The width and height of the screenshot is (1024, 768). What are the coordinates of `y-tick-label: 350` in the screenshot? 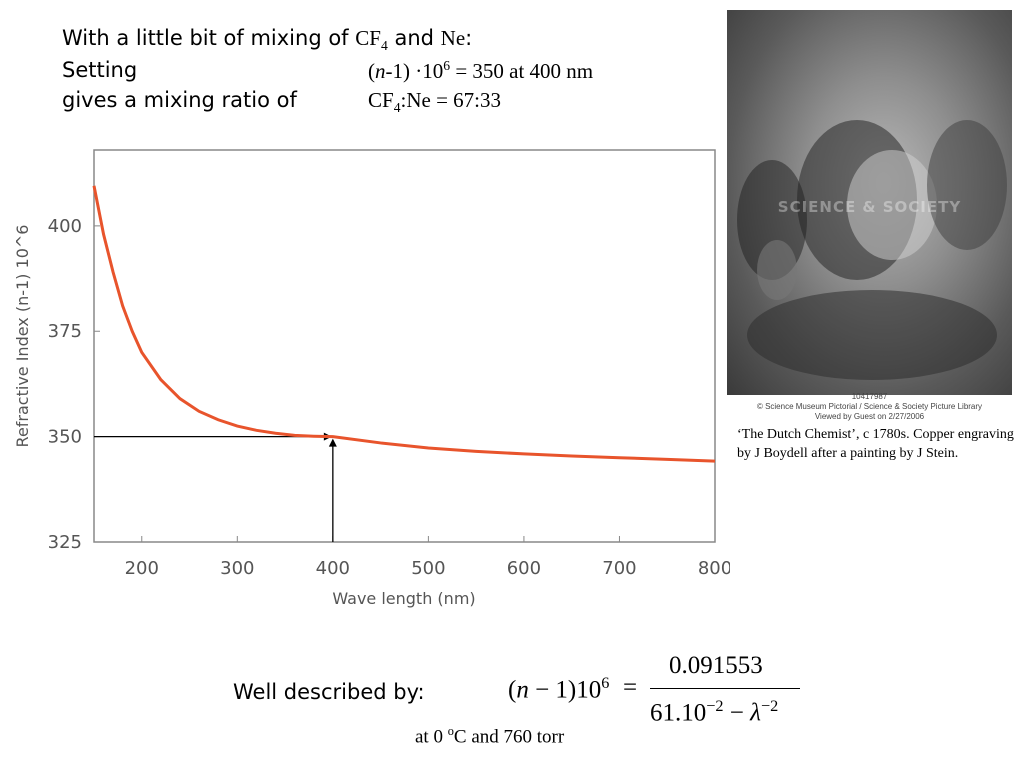 It's located at (65, 437).